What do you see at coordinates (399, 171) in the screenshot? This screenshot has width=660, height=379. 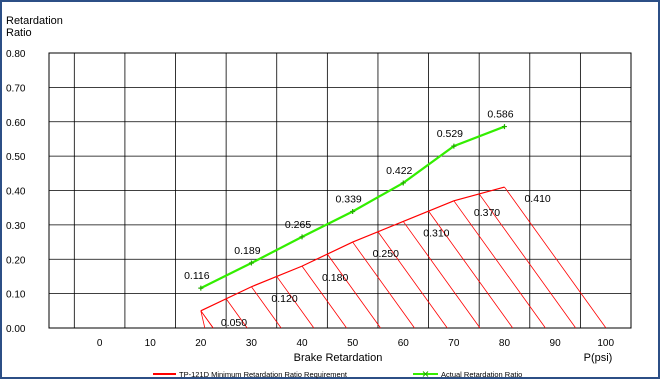 I see `actual-data-label: 0.422` at bounding box center [399, 171].